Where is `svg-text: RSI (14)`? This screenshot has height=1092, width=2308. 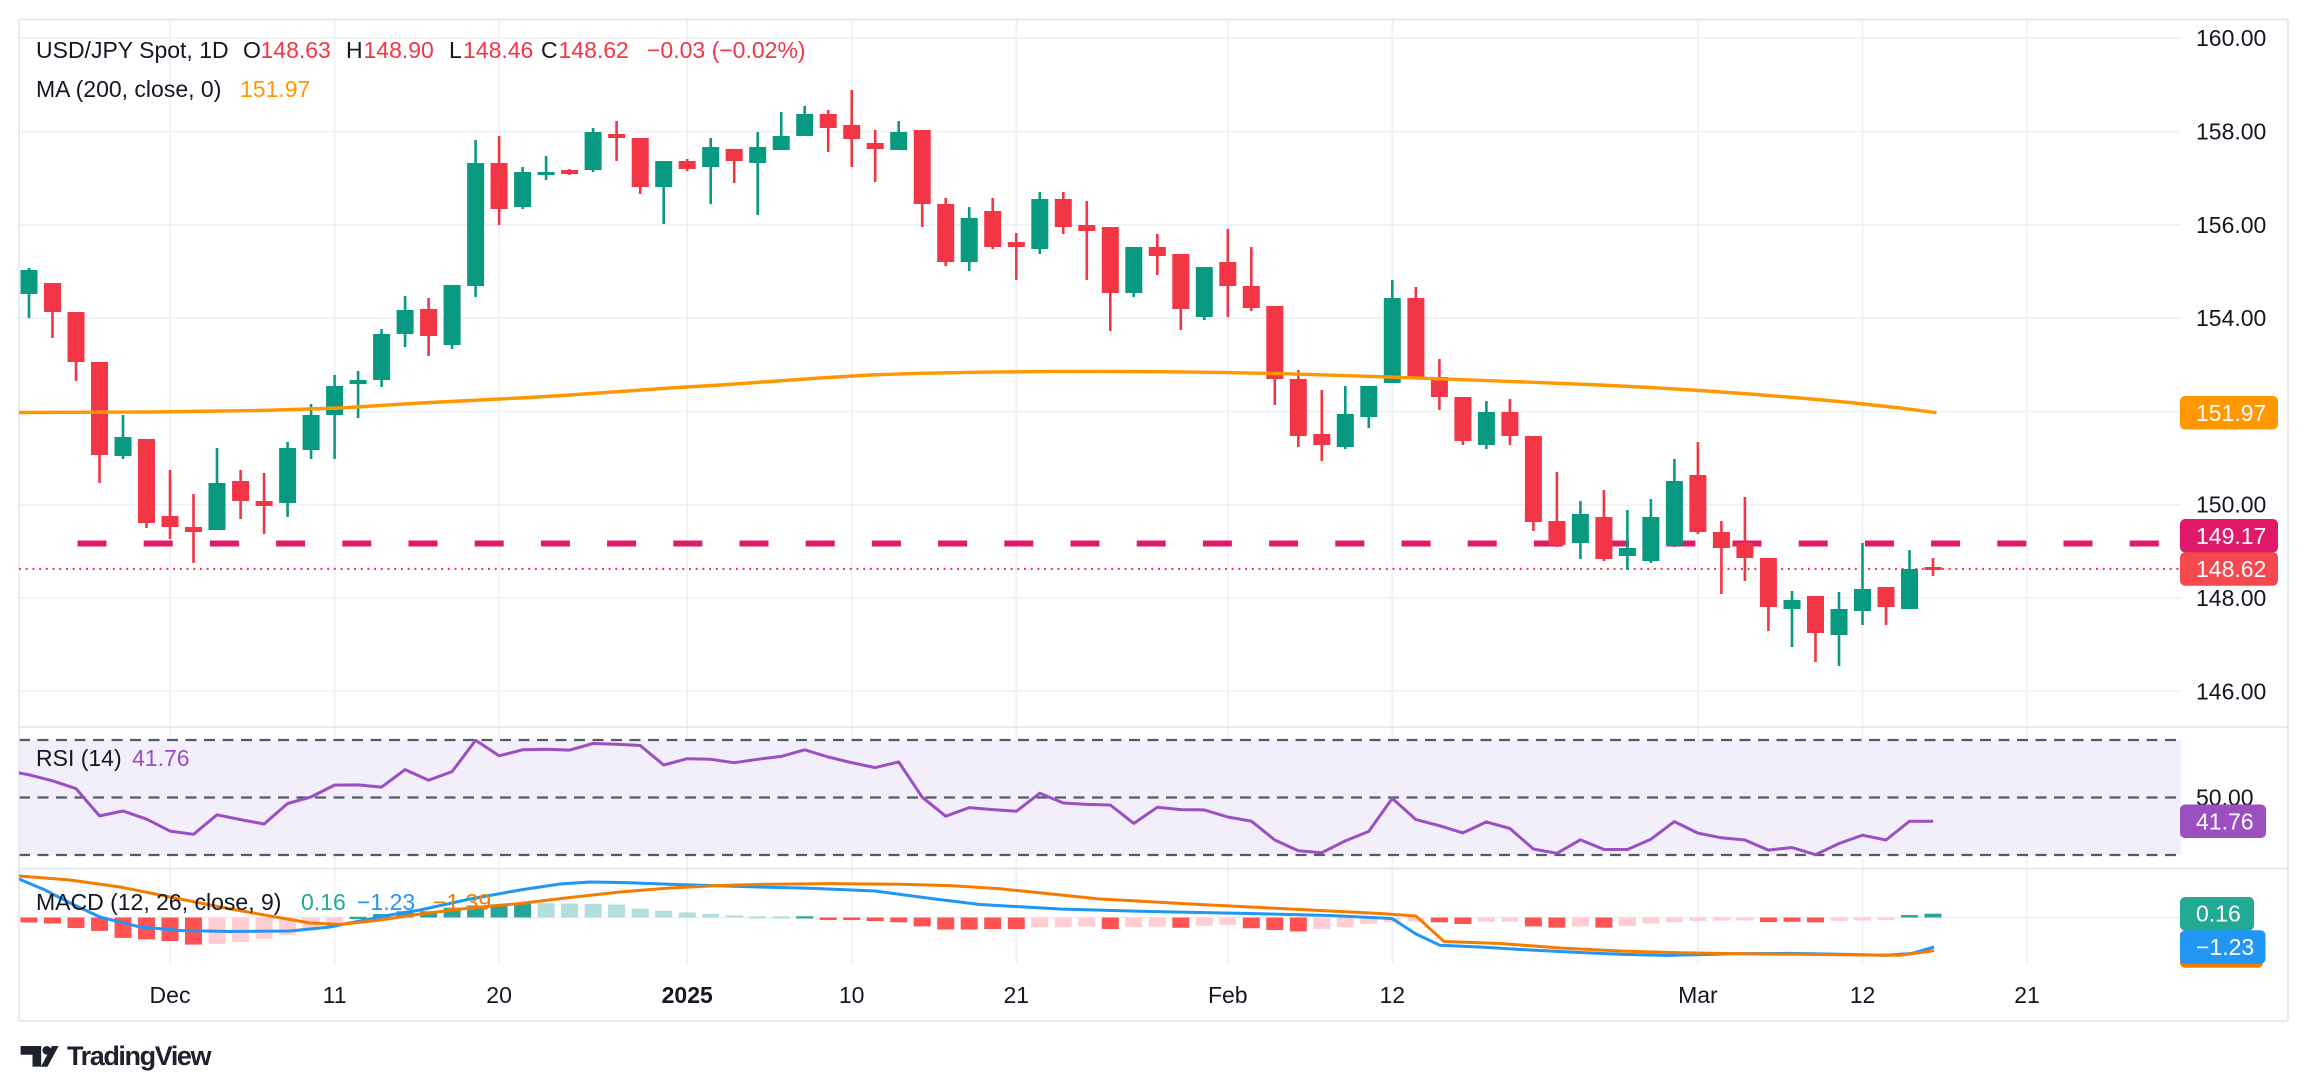 svg-text: RSI (14) is located at coordinates (79, 758).